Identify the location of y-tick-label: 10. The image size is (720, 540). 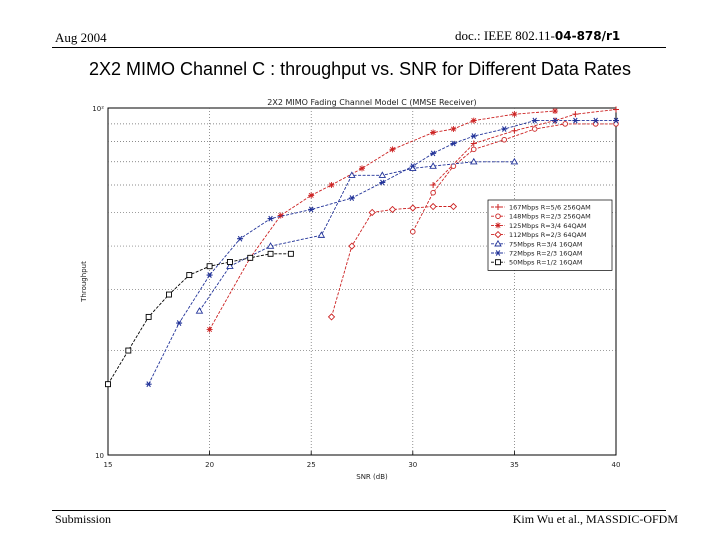
(99, 456).